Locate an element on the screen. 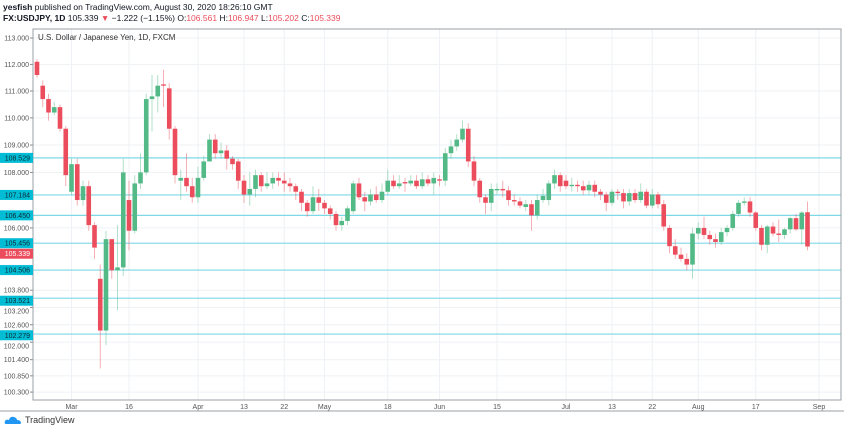 This screenshot has height=430, width=844. tradingview-logo: TradingView is located at coordinates (39, 420).